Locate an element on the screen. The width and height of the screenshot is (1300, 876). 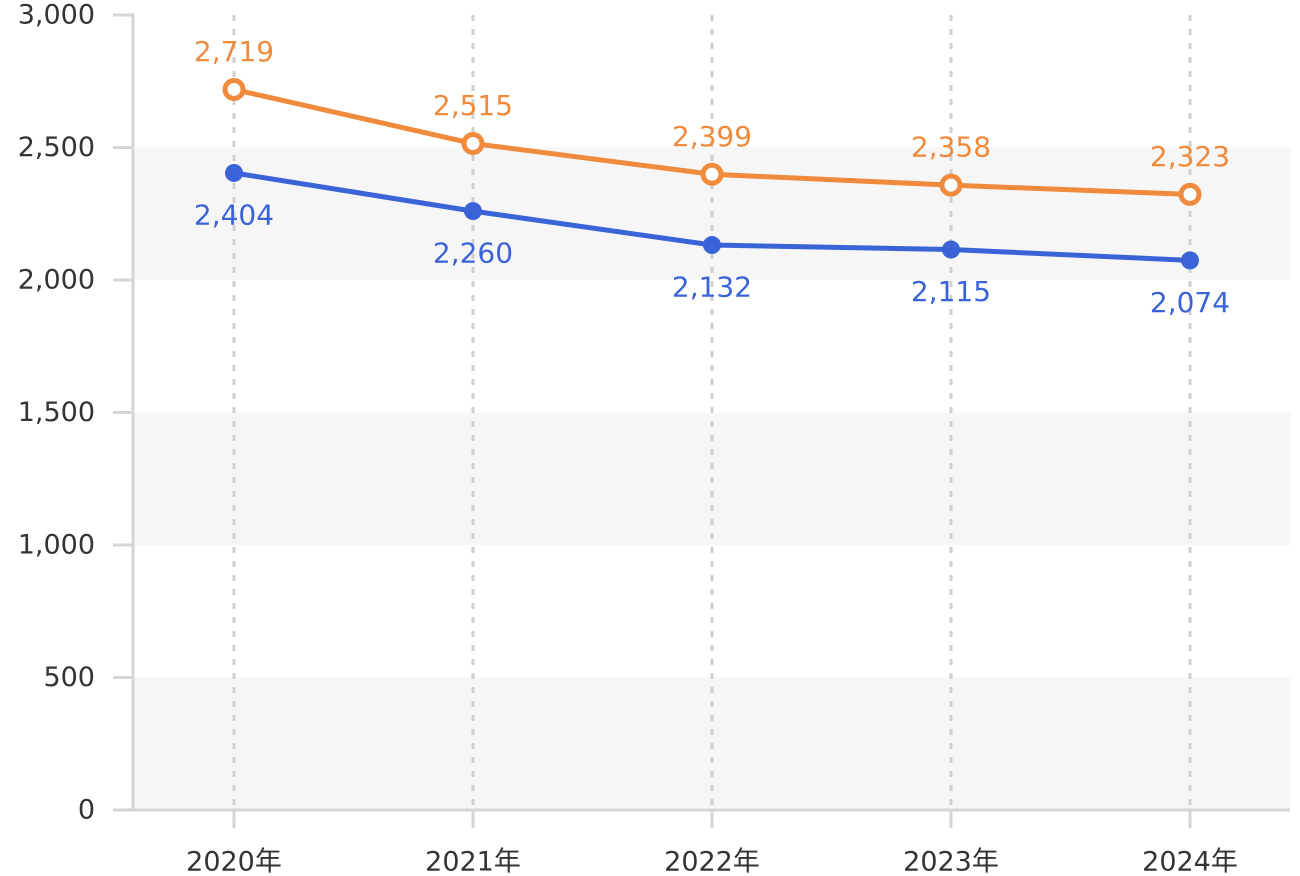
y-tick-label: 3,000 is located at coordinates (56, 15).